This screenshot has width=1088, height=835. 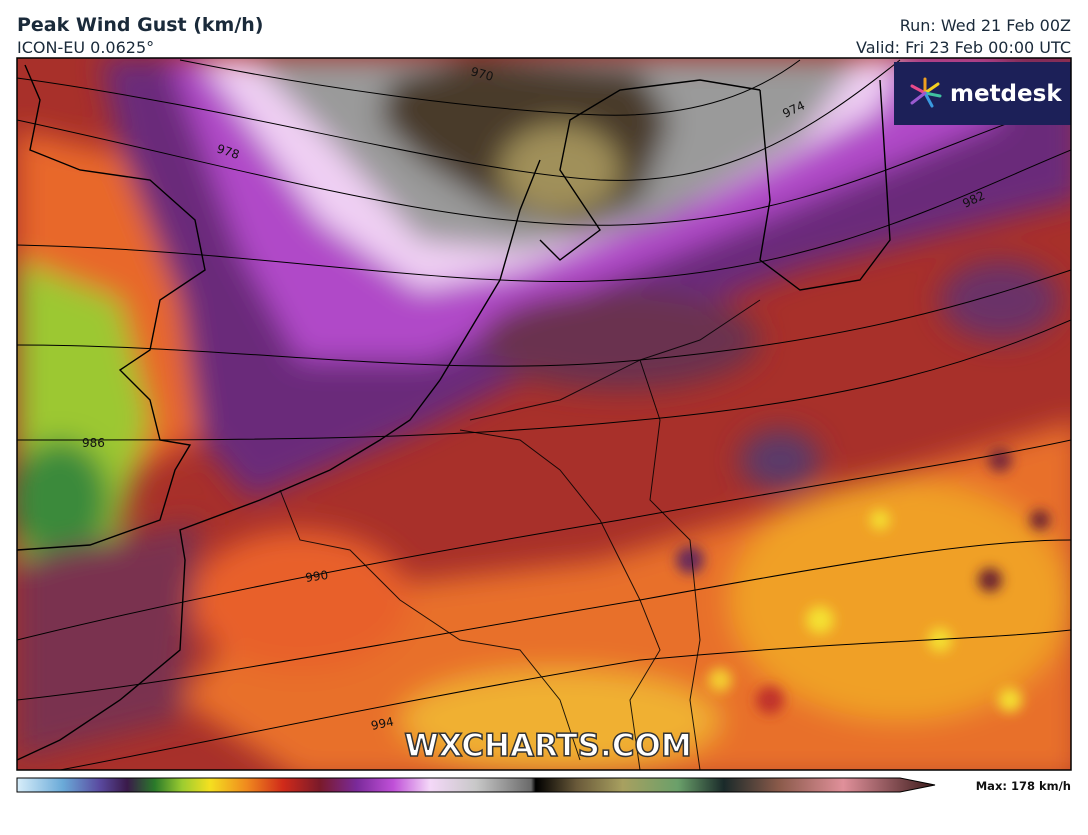 What do you see at coordinates (140, 25) in the screenshot?
I see `title: Peak Wind Gust (km/h)` at bounding box center [140, 25].